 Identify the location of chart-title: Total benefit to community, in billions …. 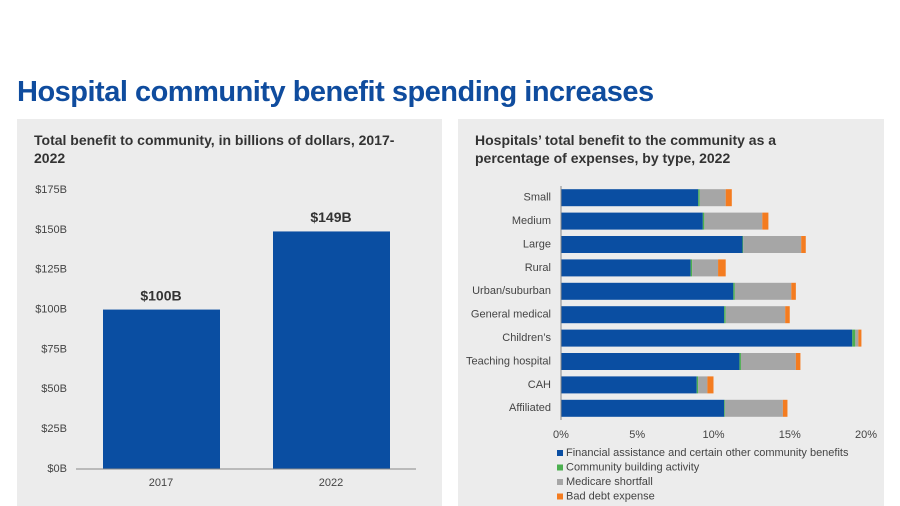
(214, 149).